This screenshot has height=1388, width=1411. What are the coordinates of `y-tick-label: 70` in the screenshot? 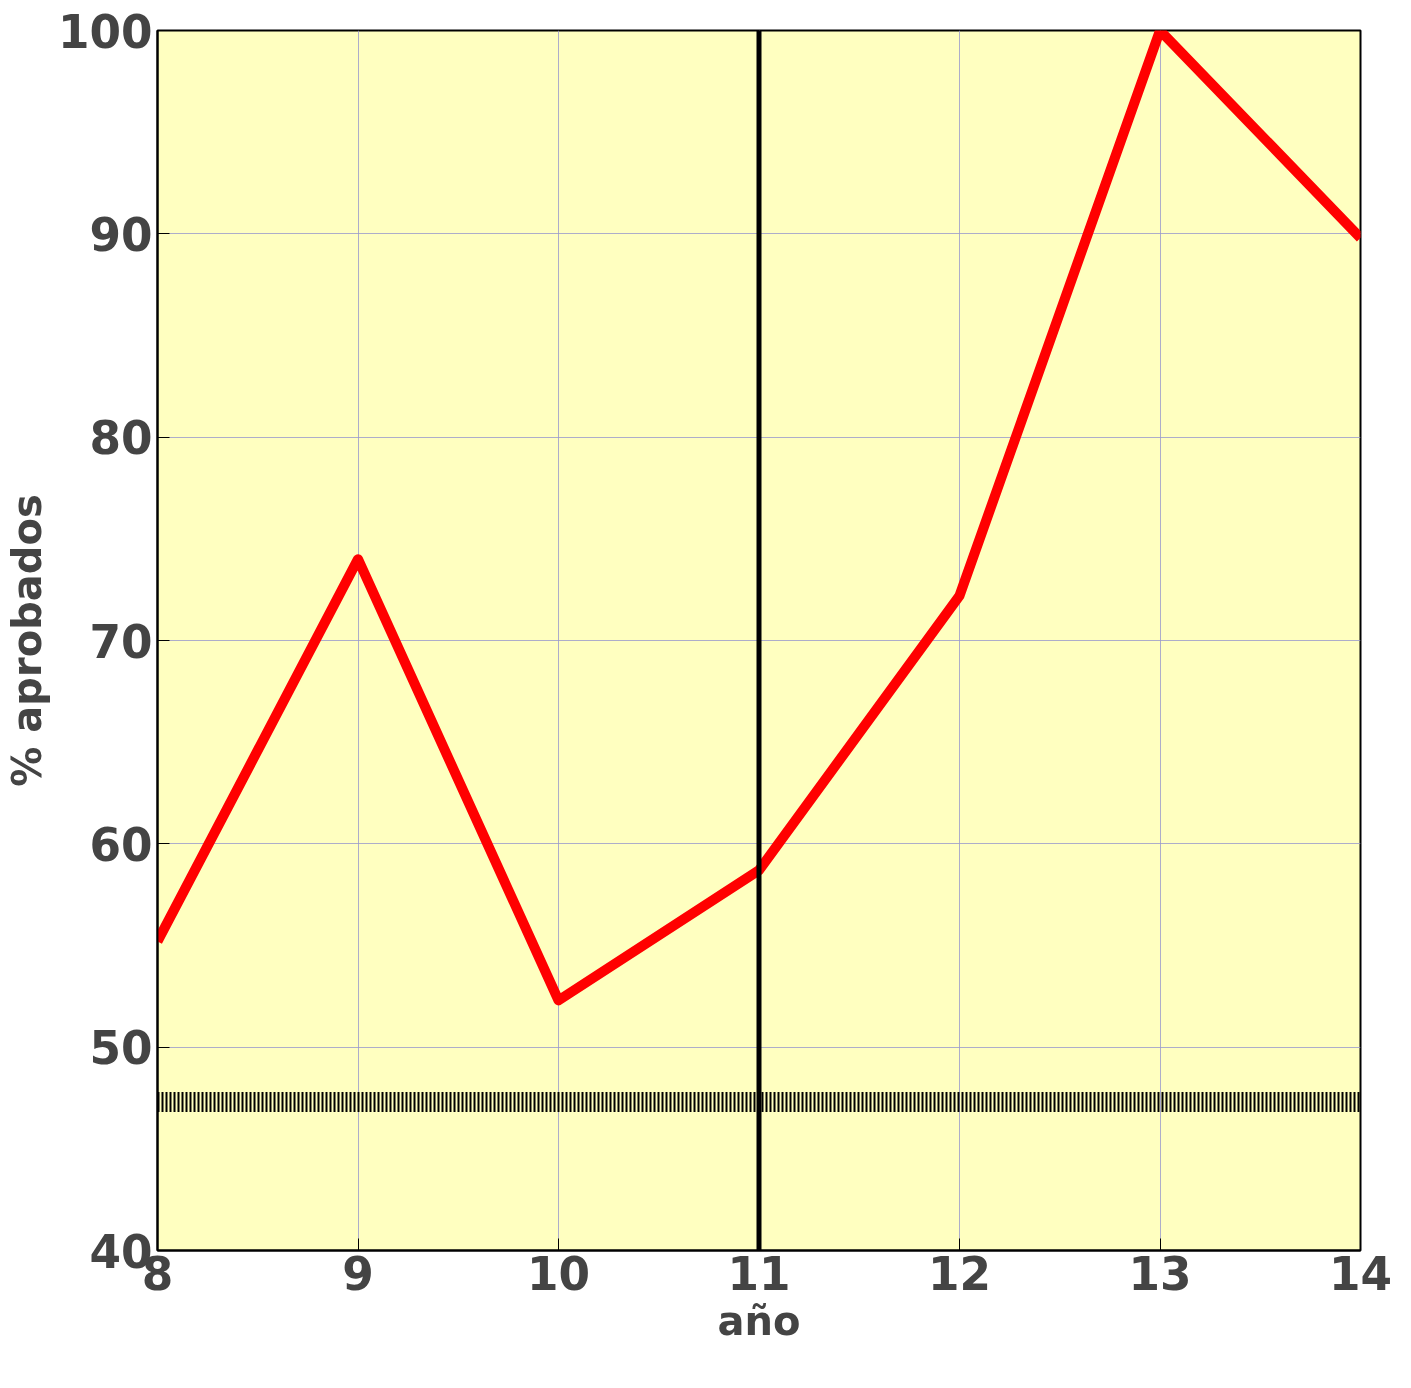 It's located at (121, 642).